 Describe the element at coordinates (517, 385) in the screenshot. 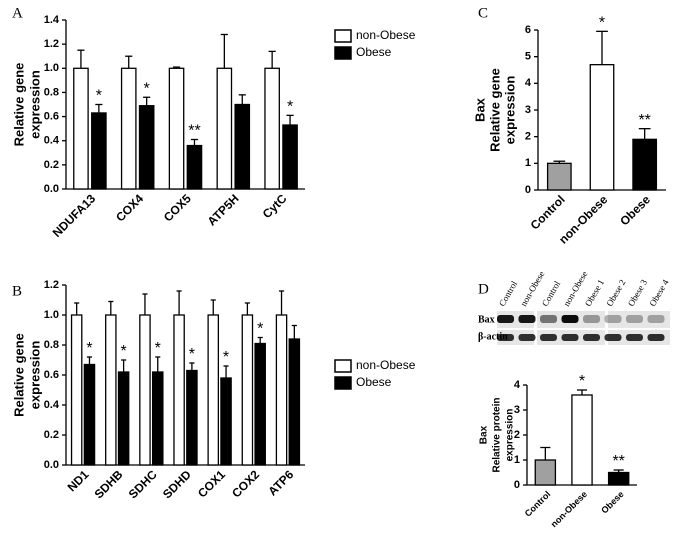

I see `y-tick-label: 4` at that location.